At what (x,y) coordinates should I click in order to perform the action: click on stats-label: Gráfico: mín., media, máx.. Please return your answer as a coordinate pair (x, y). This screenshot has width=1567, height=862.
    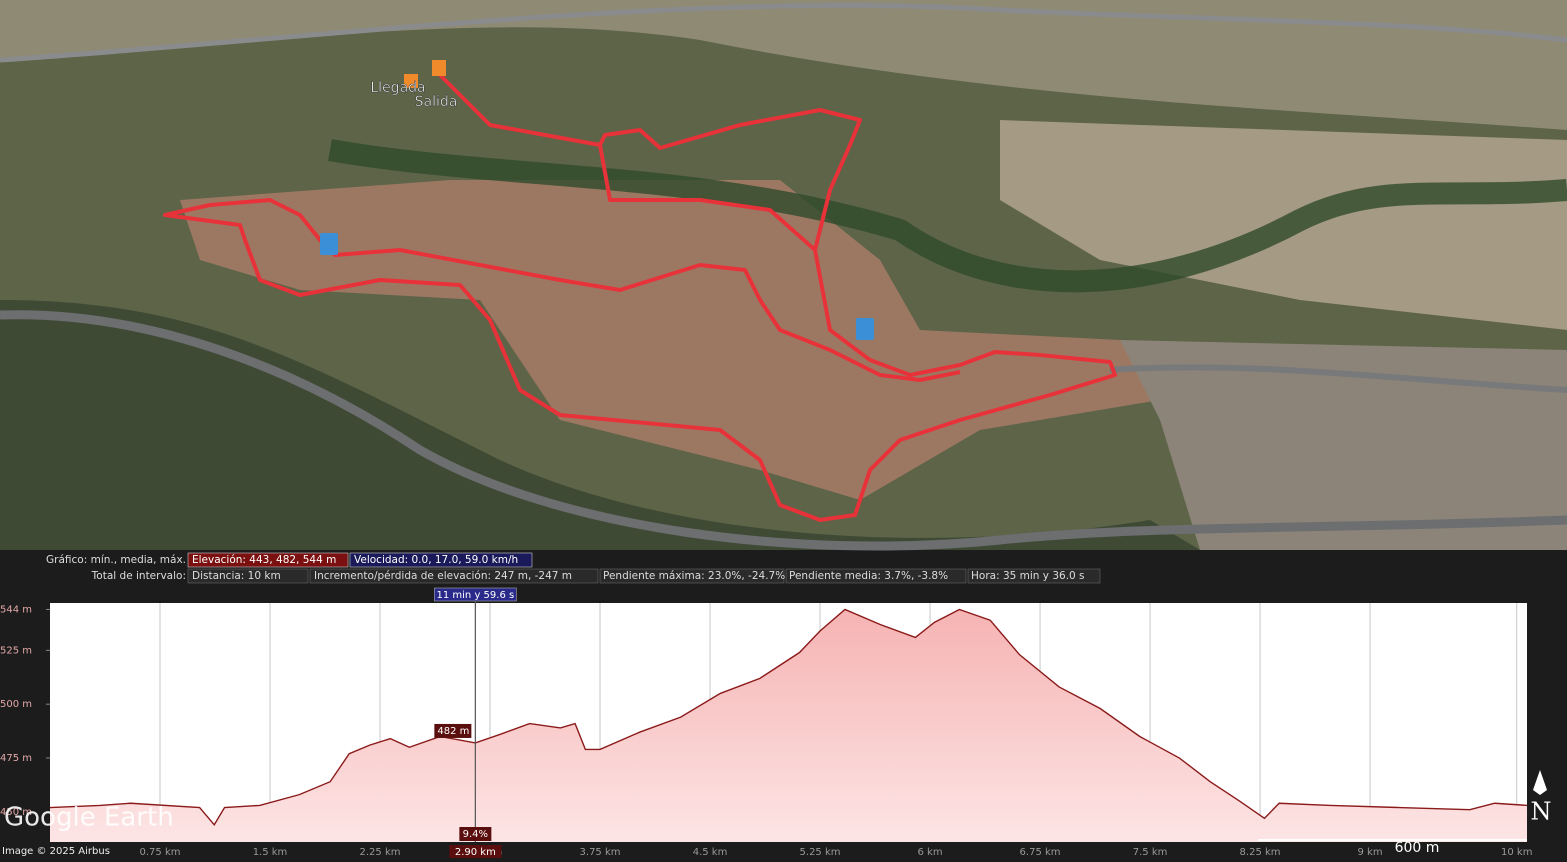
    Looking at the image, I should click on (116, 560).